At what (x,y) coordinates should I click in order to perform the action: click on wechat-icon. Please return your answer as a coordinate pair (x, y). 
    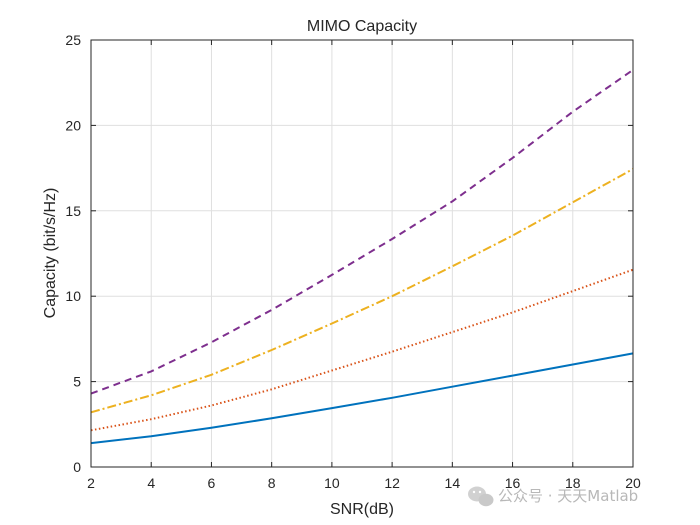
    Looking at the image, I should click on (481, 496).